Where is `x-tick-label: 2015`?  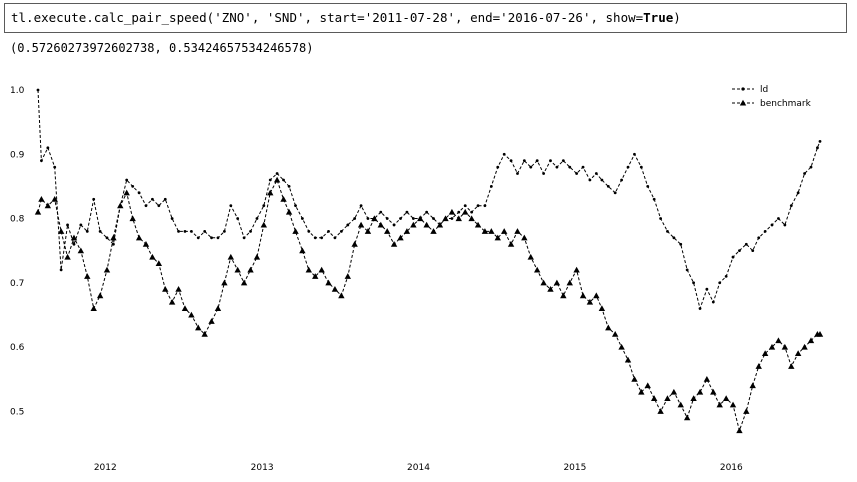 x-tick-label: 2015 is located at coordinates (574, 468).